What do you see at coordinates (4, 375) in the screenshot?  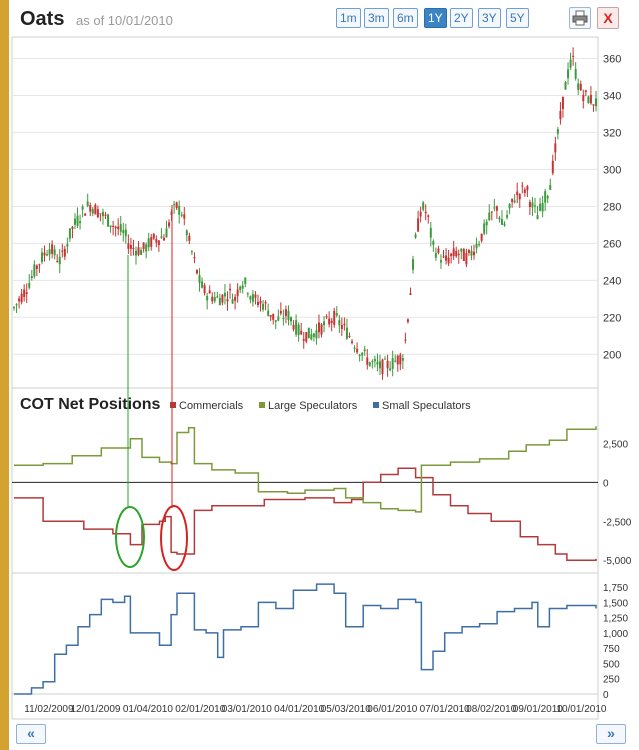 I see `left-accent-bar` at bounding box center [4, 375].